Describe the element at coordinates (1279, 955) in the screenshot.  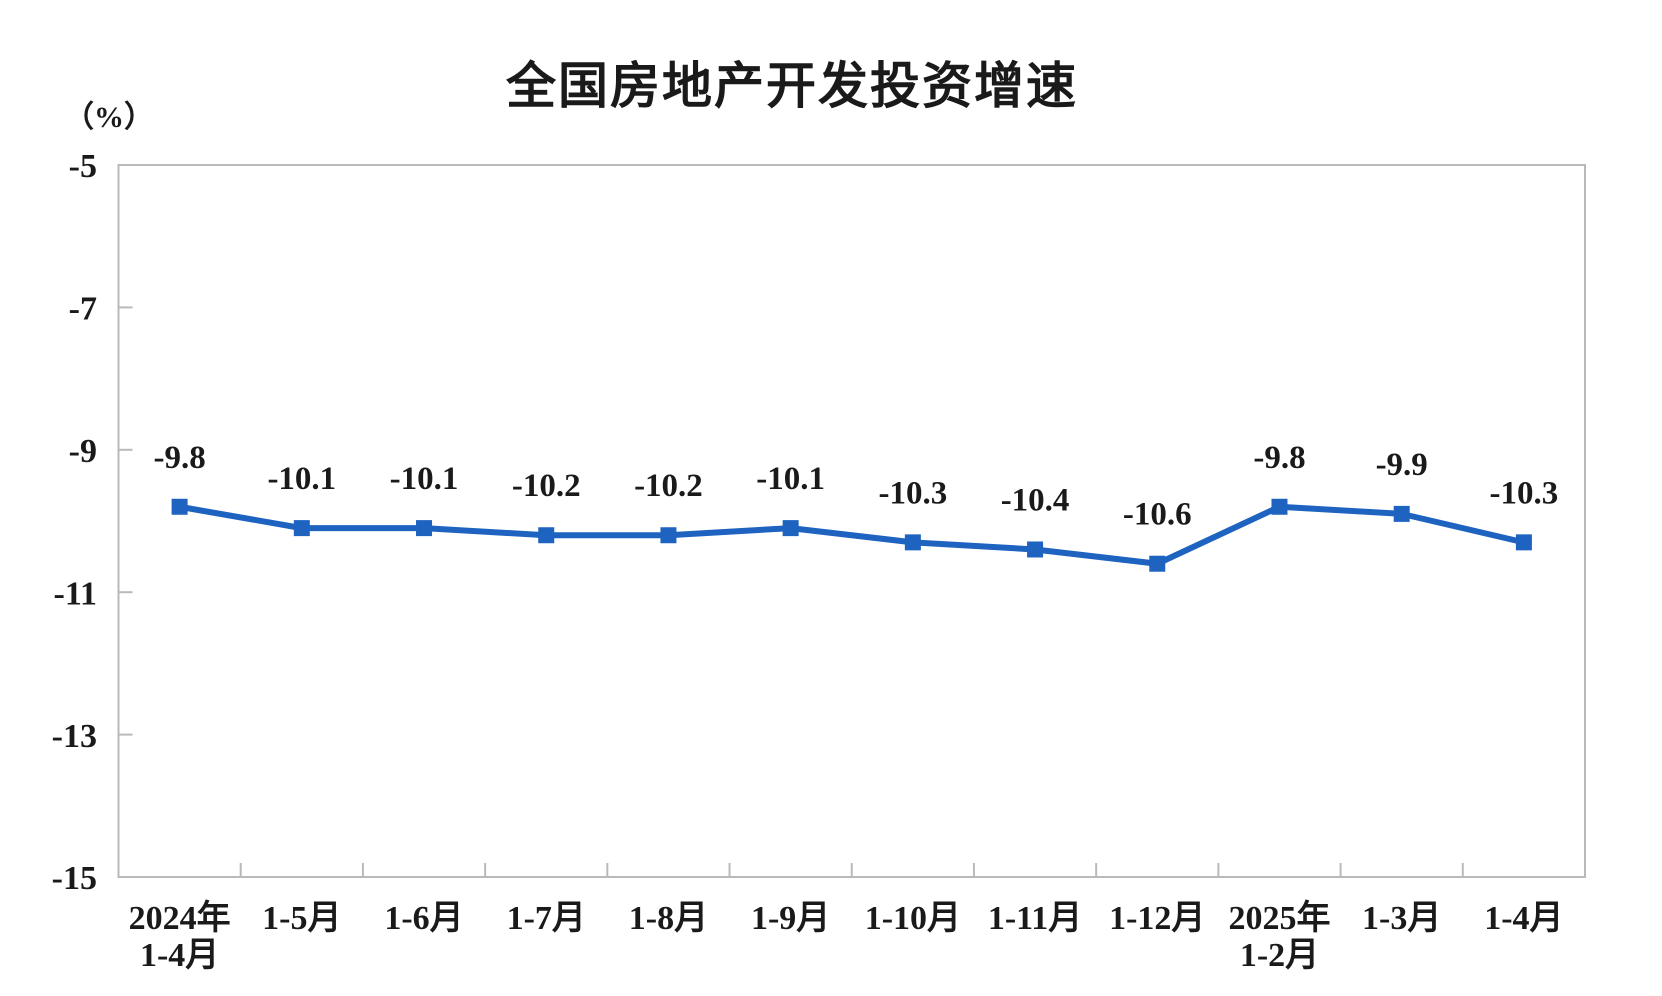
I see `x-tick-label: 1-2月` at that location.